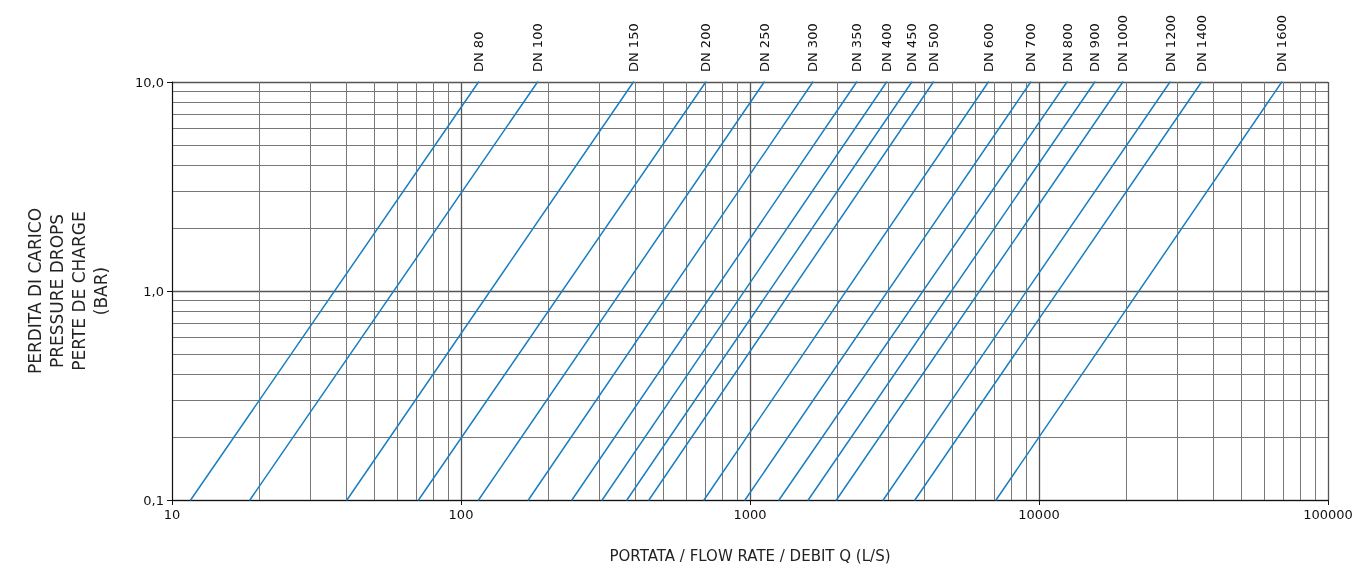  Describe the element at coordinates (988, 47) in the screenshot. I see `text: DN 600` at that location.